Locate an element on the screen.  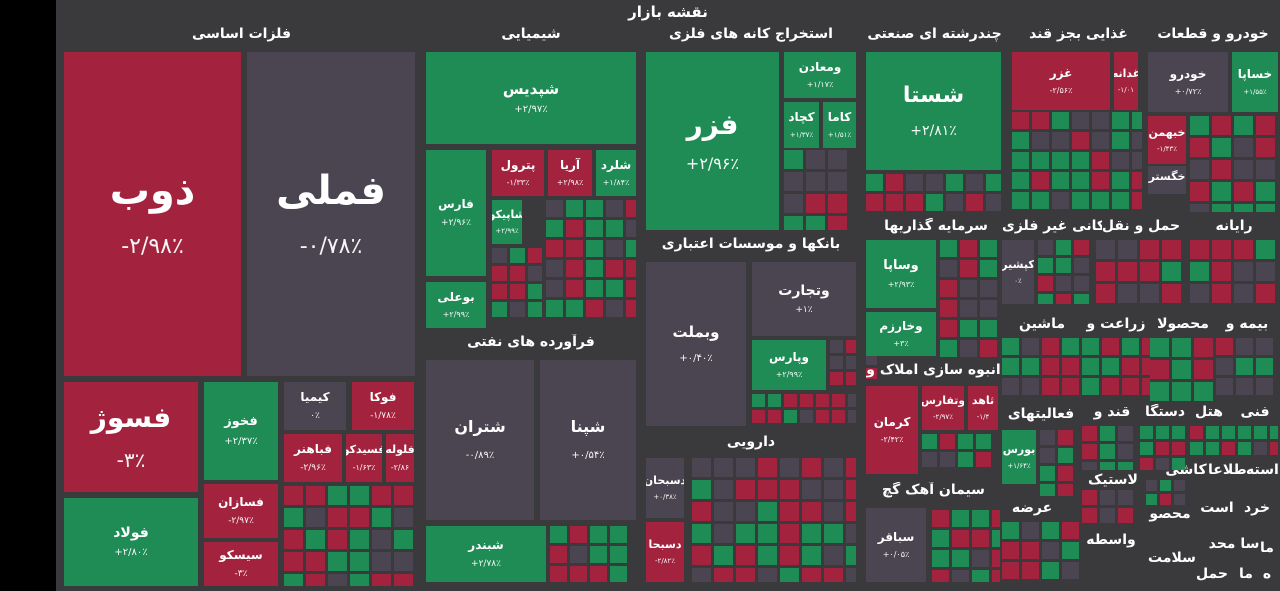
tile-sbaghar: سباقر +۰/۰۵٪ is located at coordinates (896, 545).